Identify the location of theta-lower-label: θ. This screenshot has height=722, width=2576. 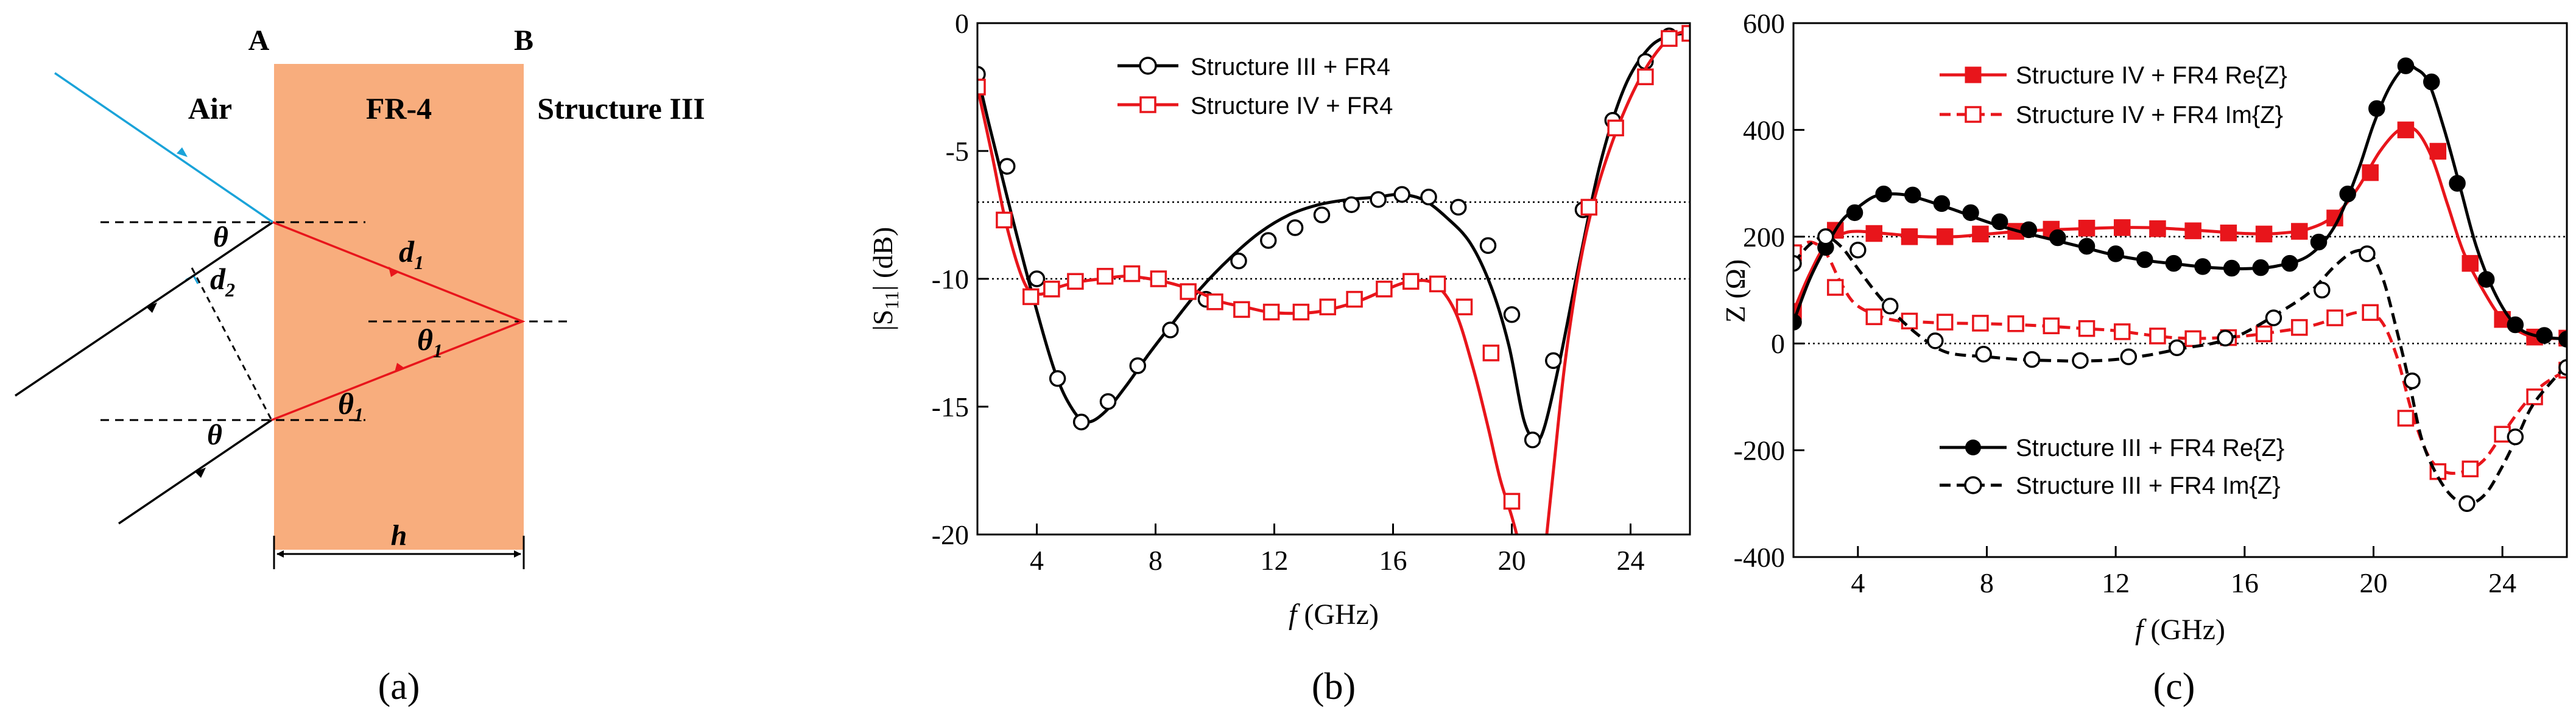
(214, 435).